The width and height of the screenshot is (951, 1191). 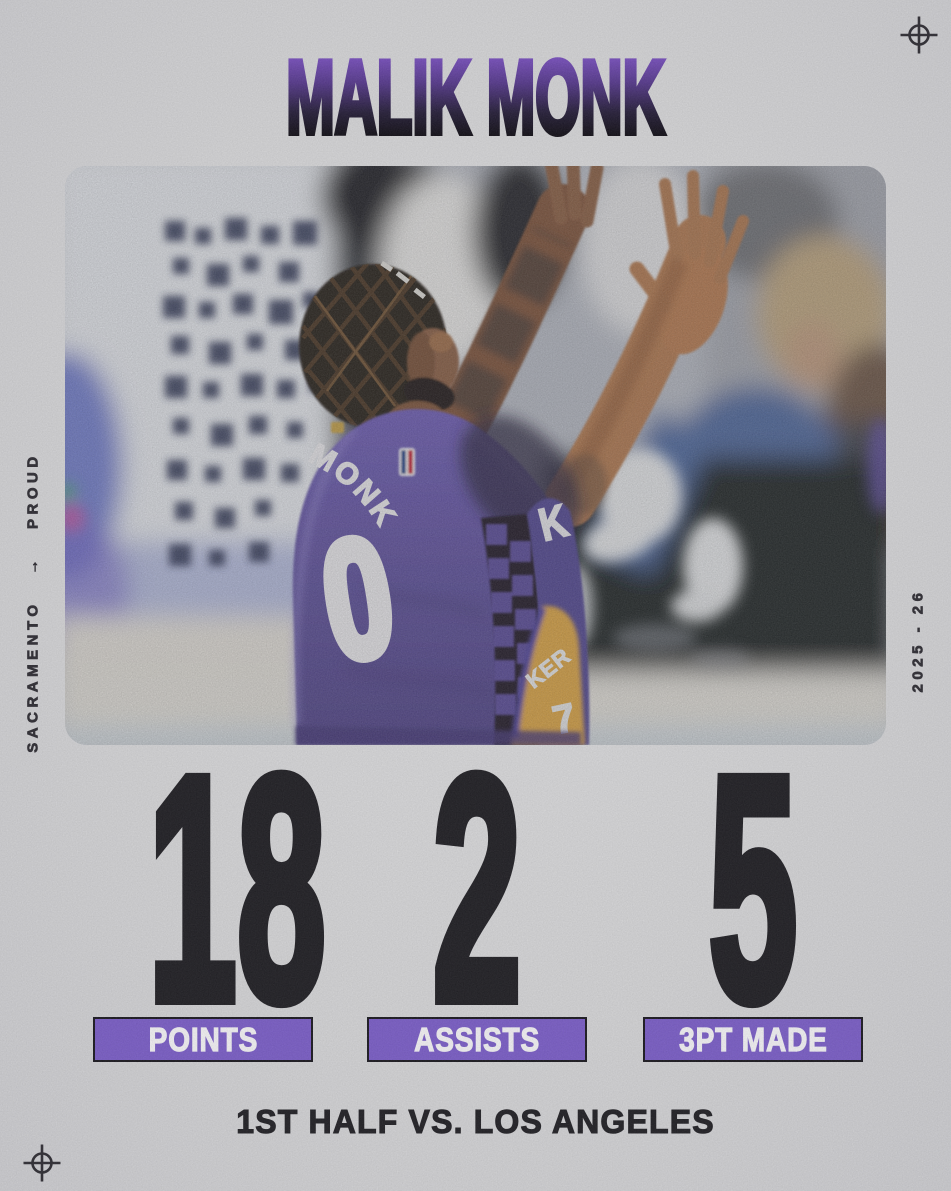 What do you see at coordinates (33, 564) in the screenshot?
I see `arrow-up-glyph: →` at bounding box center [33, 564].